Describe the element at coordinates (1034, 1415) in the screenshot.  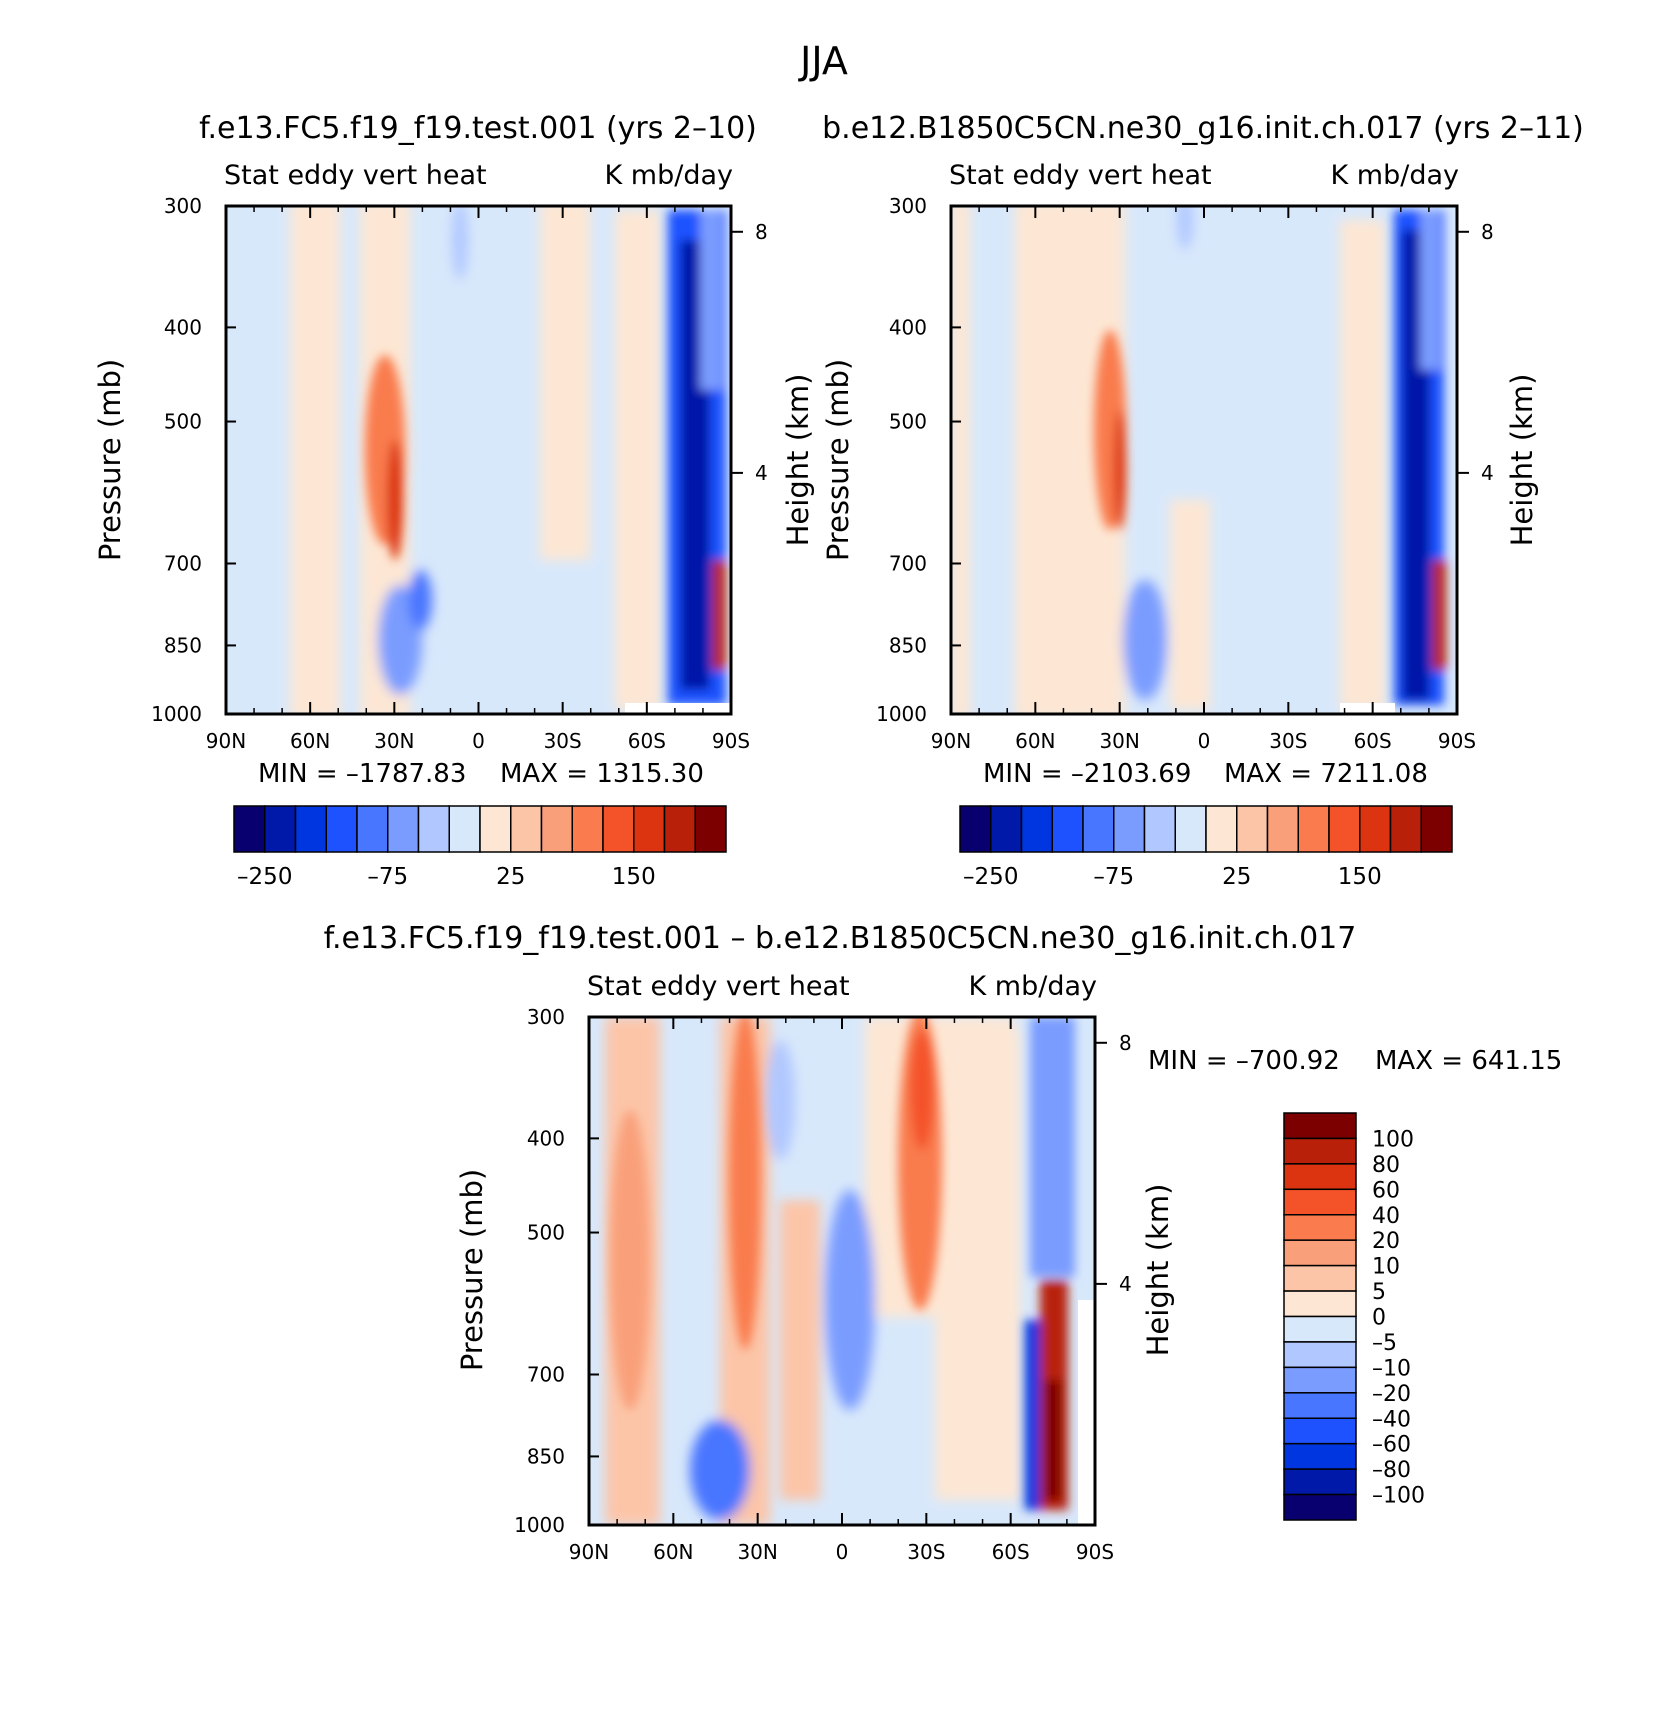
I see `panel-d-cold-strip` at that location.